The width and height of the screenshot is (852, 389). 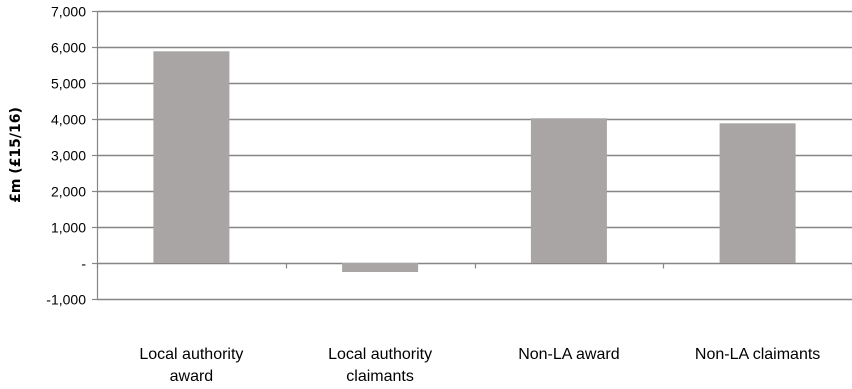 What do you see at coordinates (83, 264) in the screenshot?
I see `y-tick-label: -` at bounding box center [83, 264].